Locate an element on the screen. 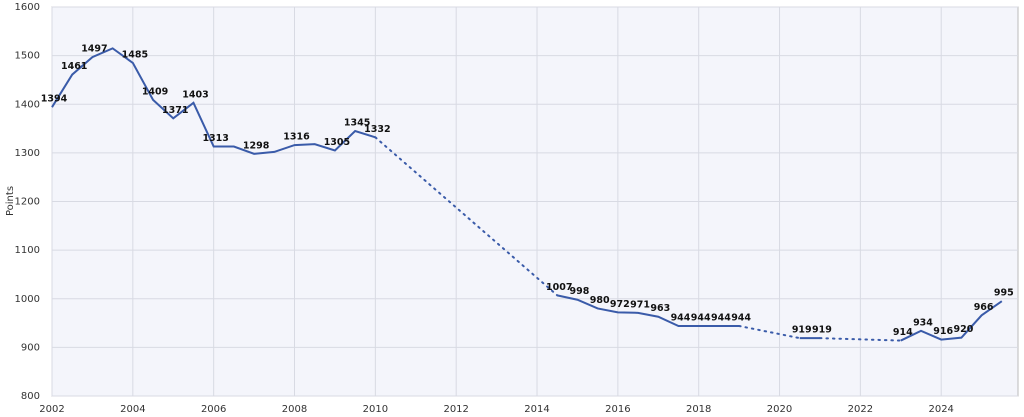 The image size is (1024, 417). value-label: 966 is located at coordinates (984, 307).